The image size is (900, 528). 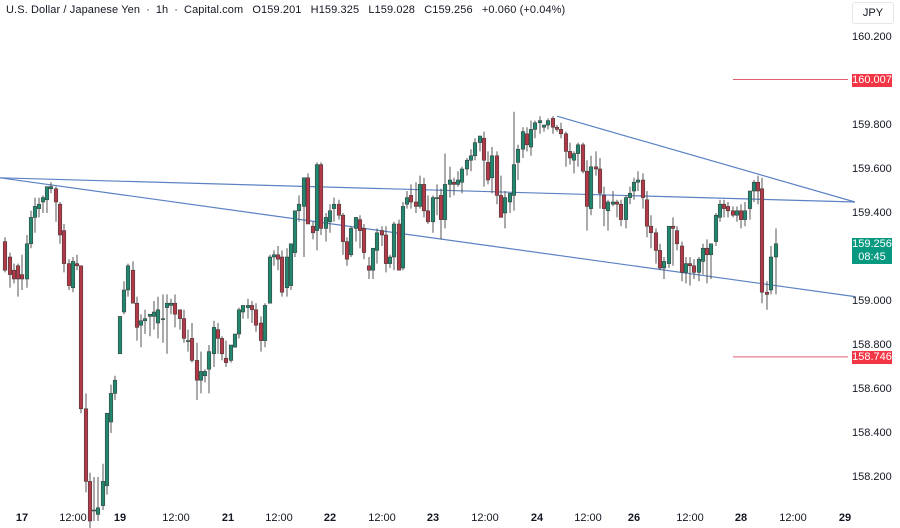 I want to click on price-tick-label: 159.800, so click(x=872, y=125).